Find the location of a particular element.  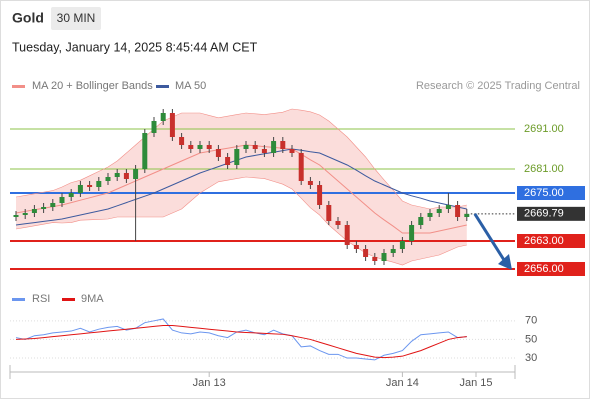

level-label: 2681.00 is located at coordinates (544, 169).